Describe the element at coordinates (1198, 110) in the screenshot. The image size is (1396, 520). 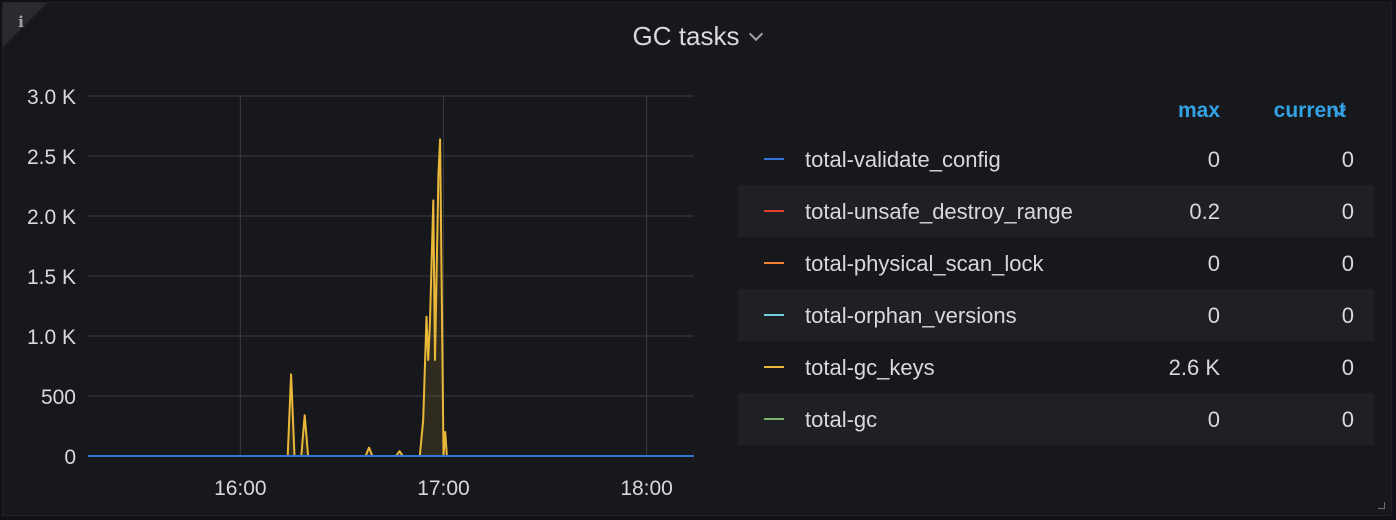
I see `legend-header-max: max` at that location.